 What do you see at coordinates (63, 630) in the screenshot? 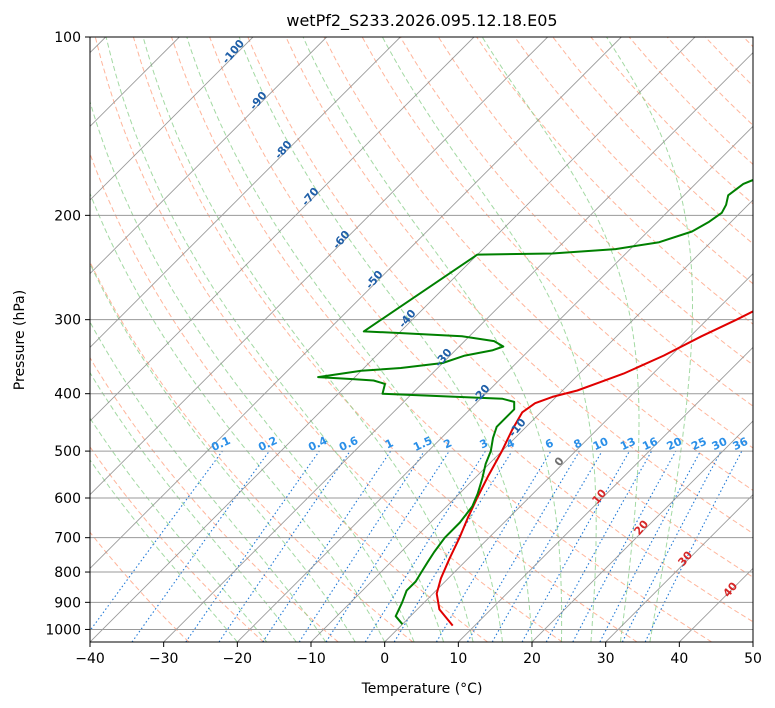
I see `y-tick-label: 1000` at bounding box center [63, 630].